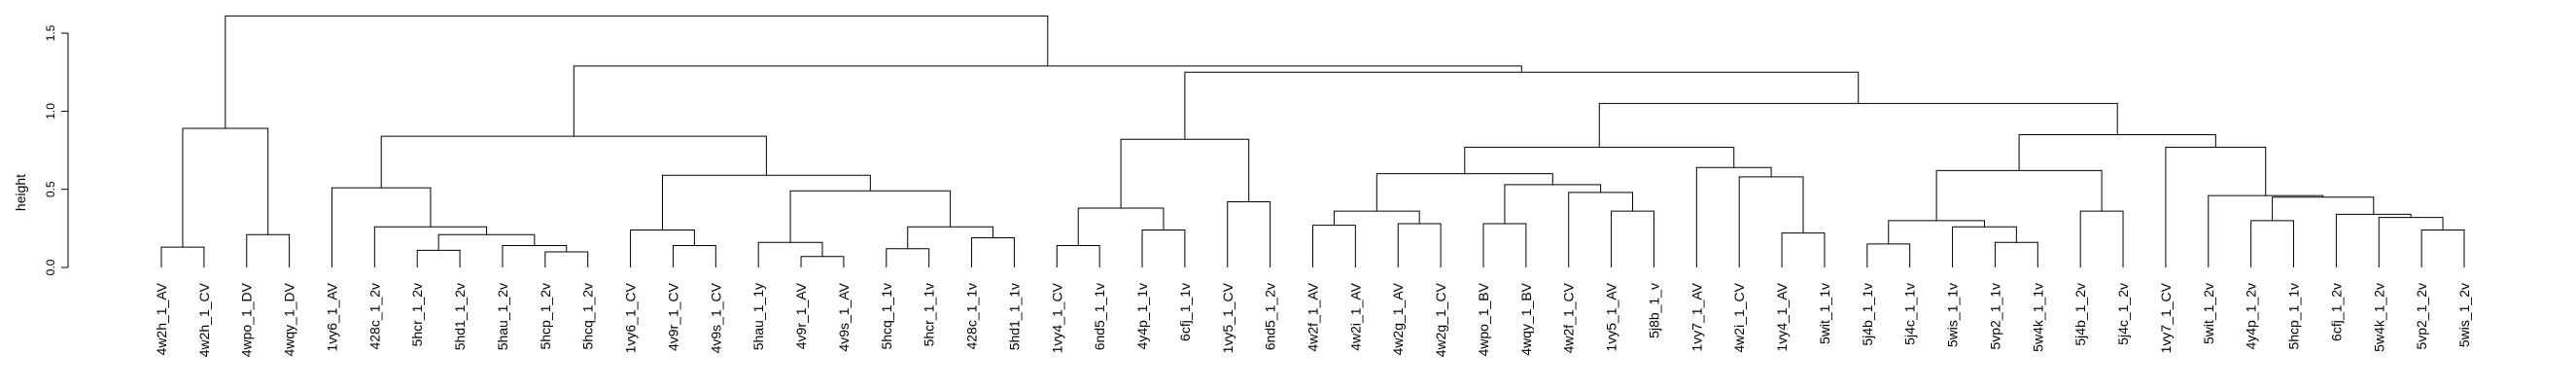 The image size is (2576, 389). I want to click on dendrogram-branch-m36, so click(1599, 160).